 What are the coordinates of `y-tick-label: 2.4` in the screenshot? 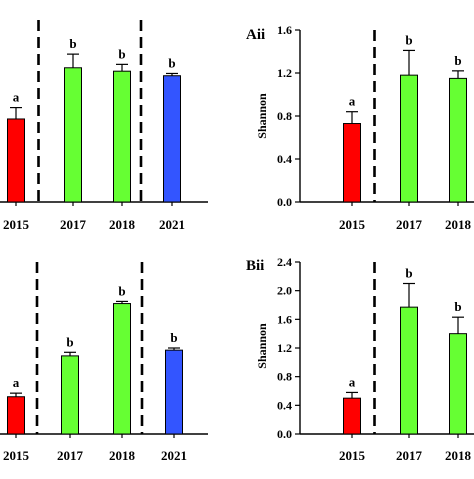 It's located at (284, 262).